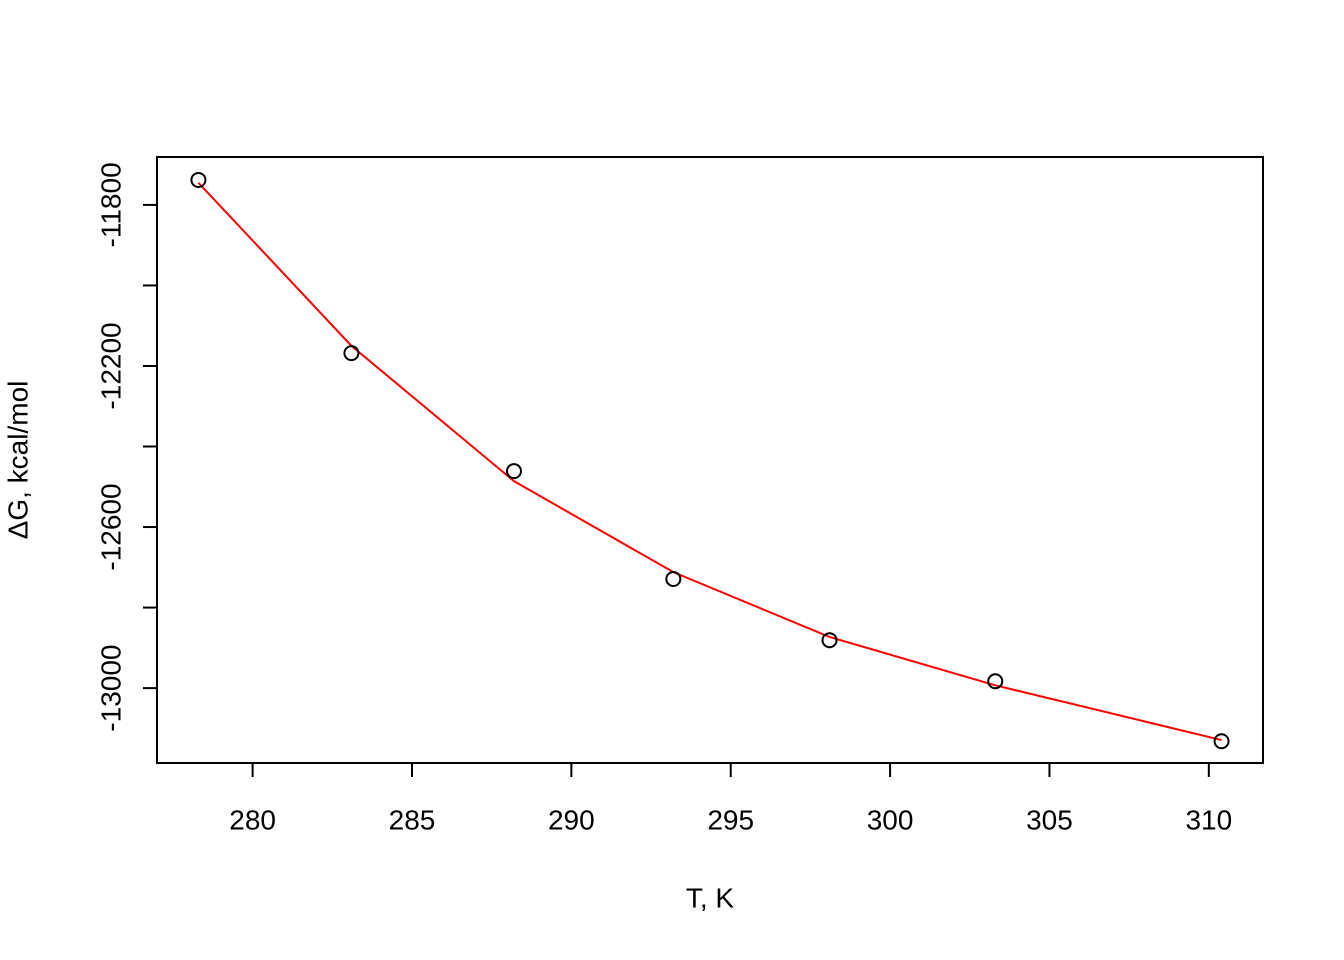  I want to click on y-tick-label: -12600, so click(110, 526).